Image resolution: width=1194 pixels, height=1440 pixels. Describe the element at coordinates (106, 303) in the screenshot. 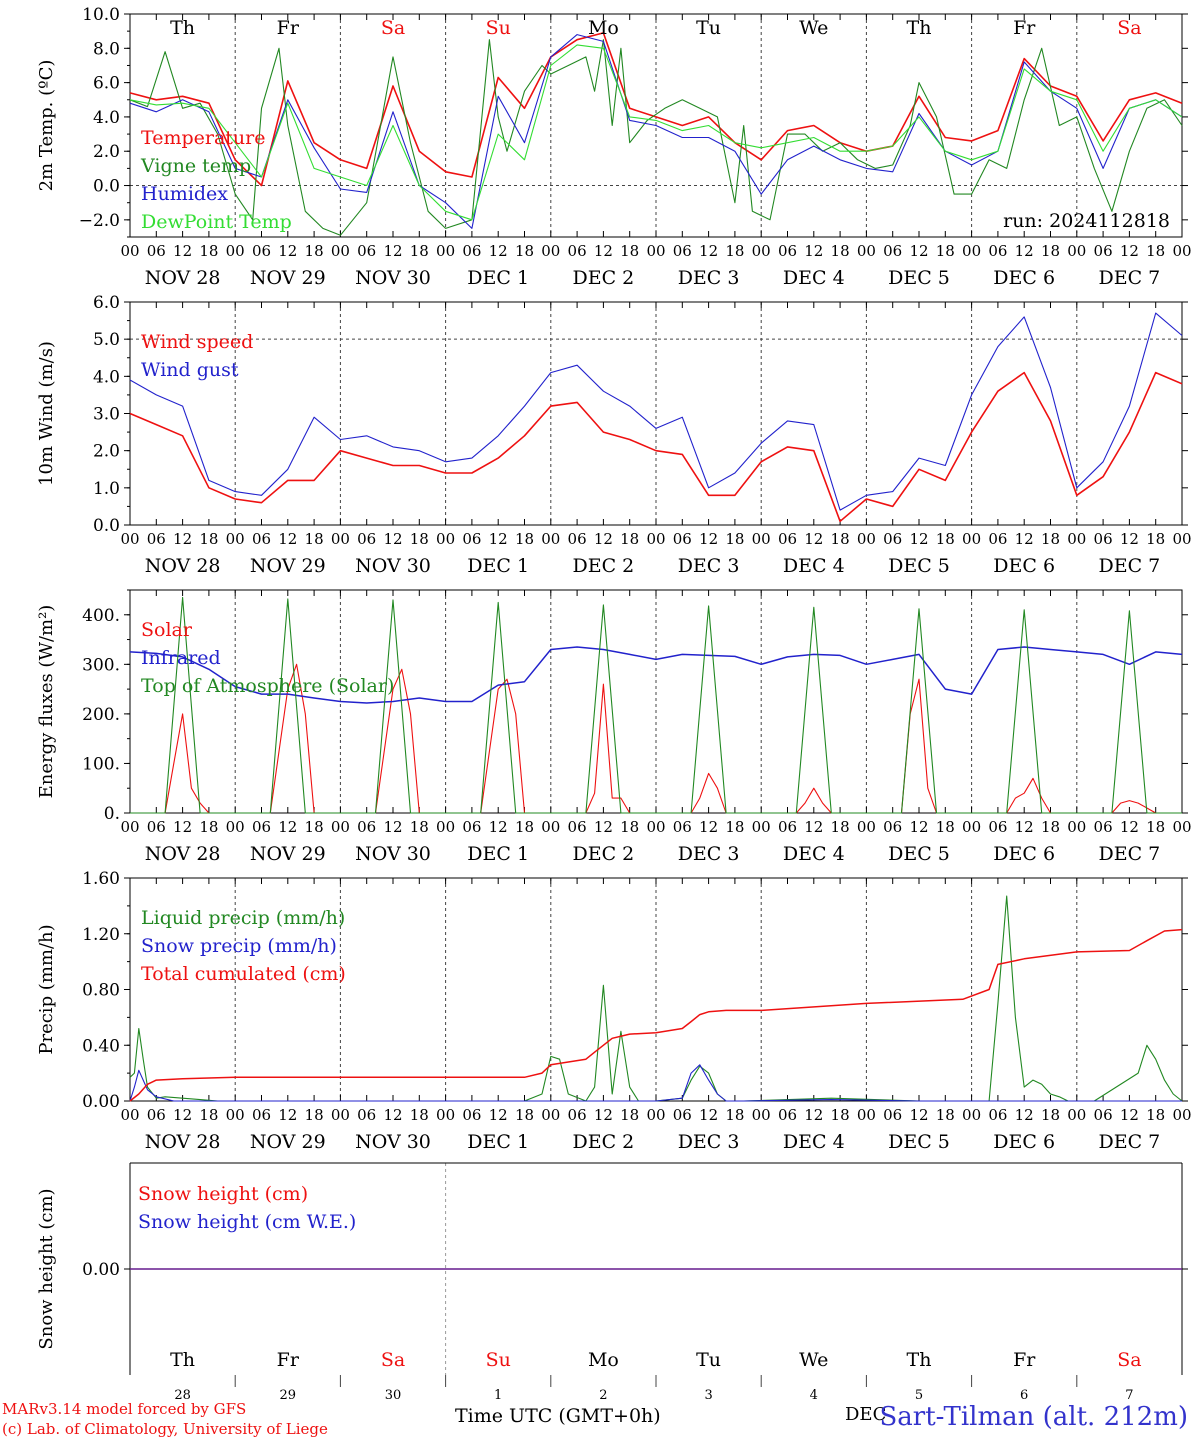

I see `y-tick-label: 6.0` at that location.